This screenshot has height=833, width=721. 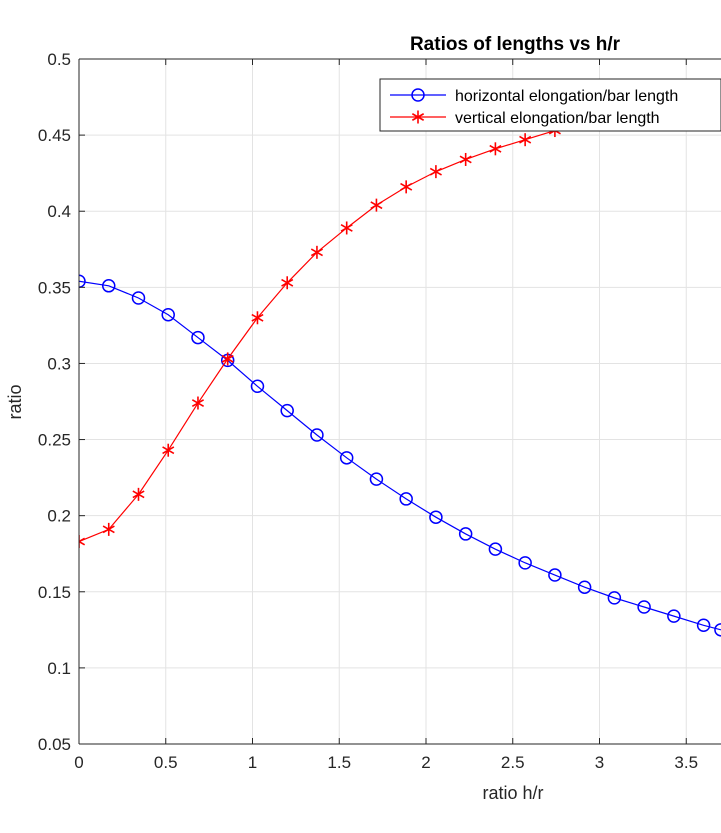 I want to click on legend-entry: horizontal elongation/bar length, so click(x=534, y=96).